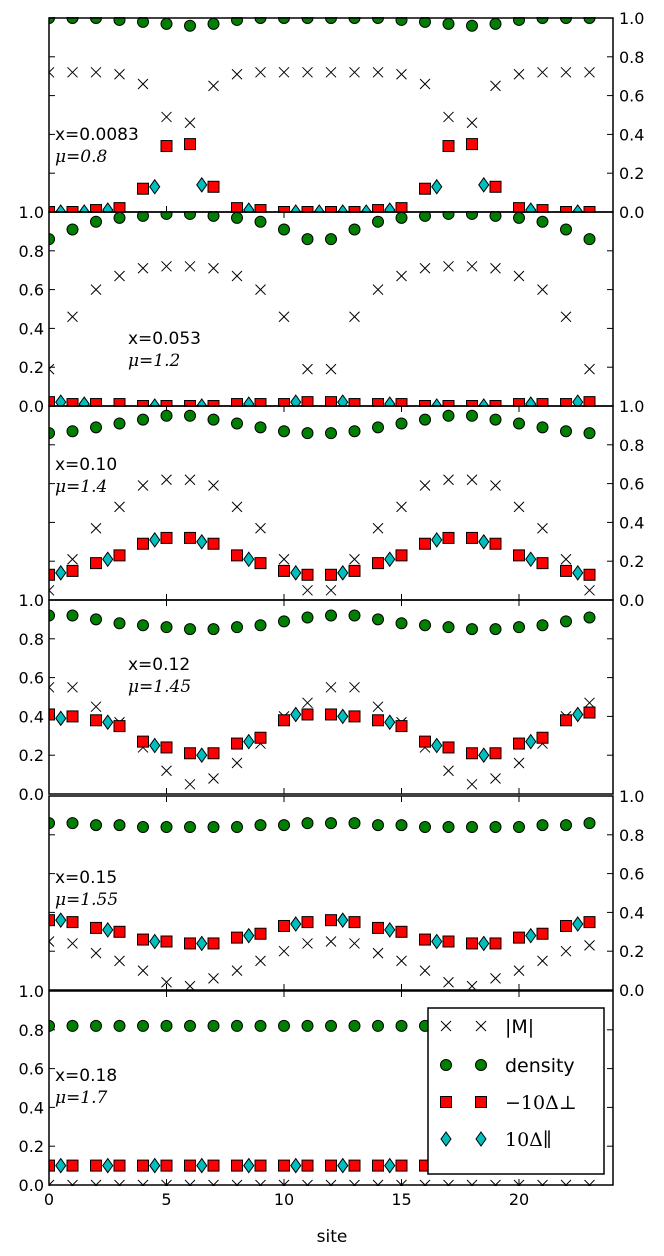 The image size is (664, 1256). Describe the element at coordinates (31, 639) in the screenshot. I see `y-tick-label: 0.8` at that location.